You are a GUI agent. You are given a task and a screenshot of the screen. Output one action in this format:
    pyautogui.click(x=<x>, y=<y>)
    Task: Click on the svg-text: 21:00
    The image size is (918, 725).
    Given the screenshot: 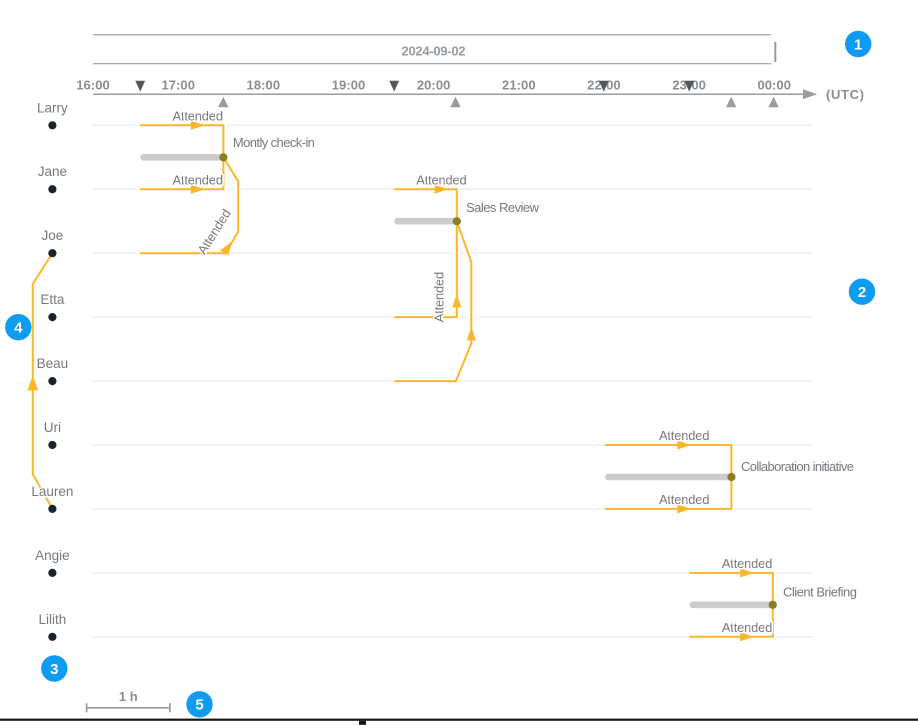 What is the action you would take?
    pyautogui.click(x=519, y=85)
    